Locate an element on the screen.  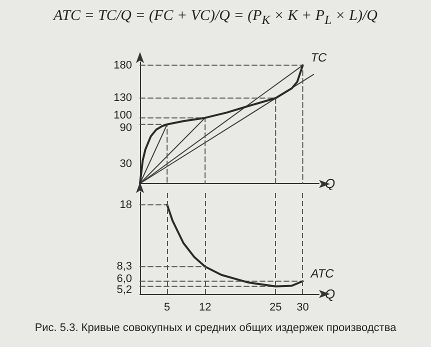
x-tick-label: 30 is located at coordinates (302, 308).